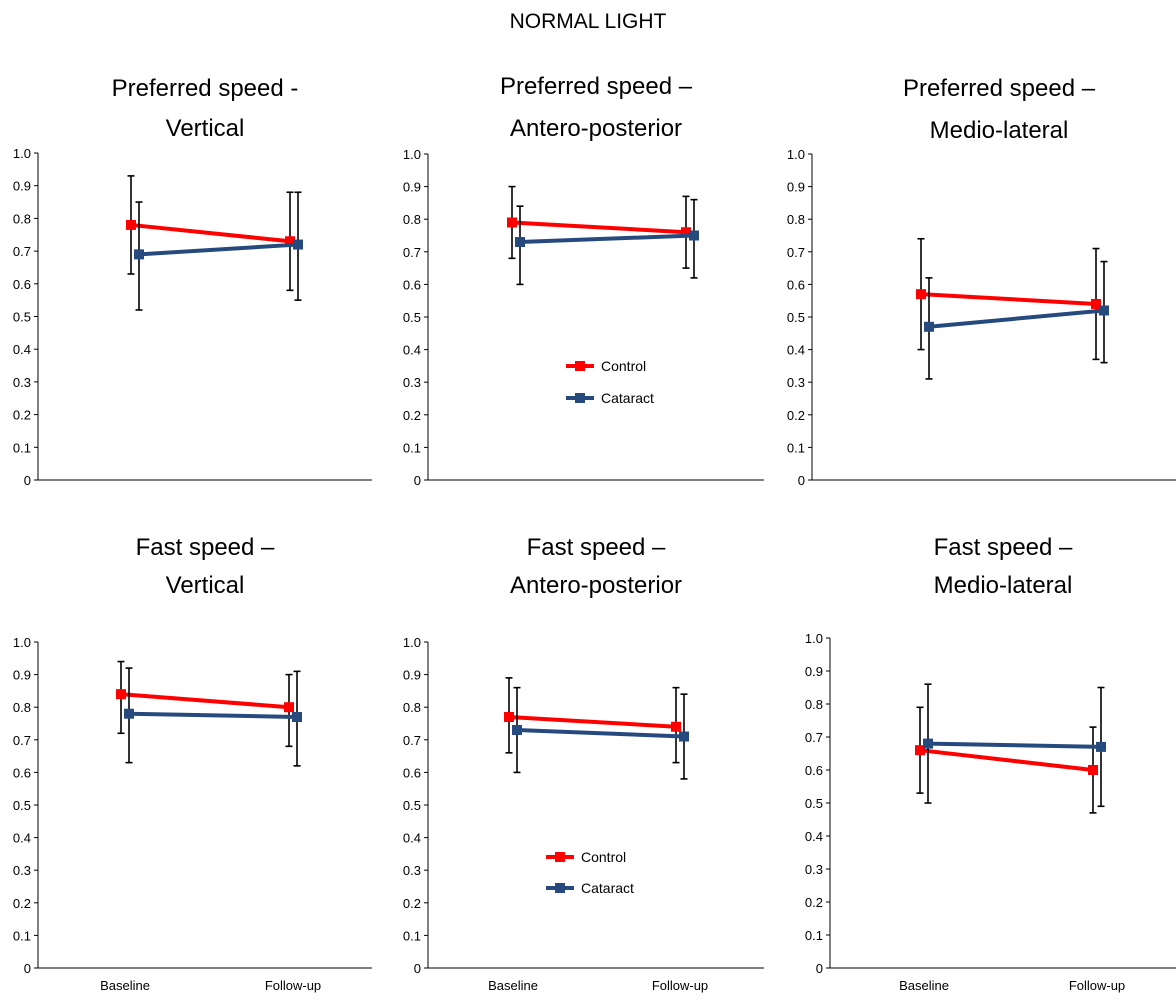 The width and height of the screenshot is (1176, 1003). What do you see at coordinates (205, 88) in the screenshot?
I see `chart-title-line: Preferred speed -` at bounding box center [205, 88].